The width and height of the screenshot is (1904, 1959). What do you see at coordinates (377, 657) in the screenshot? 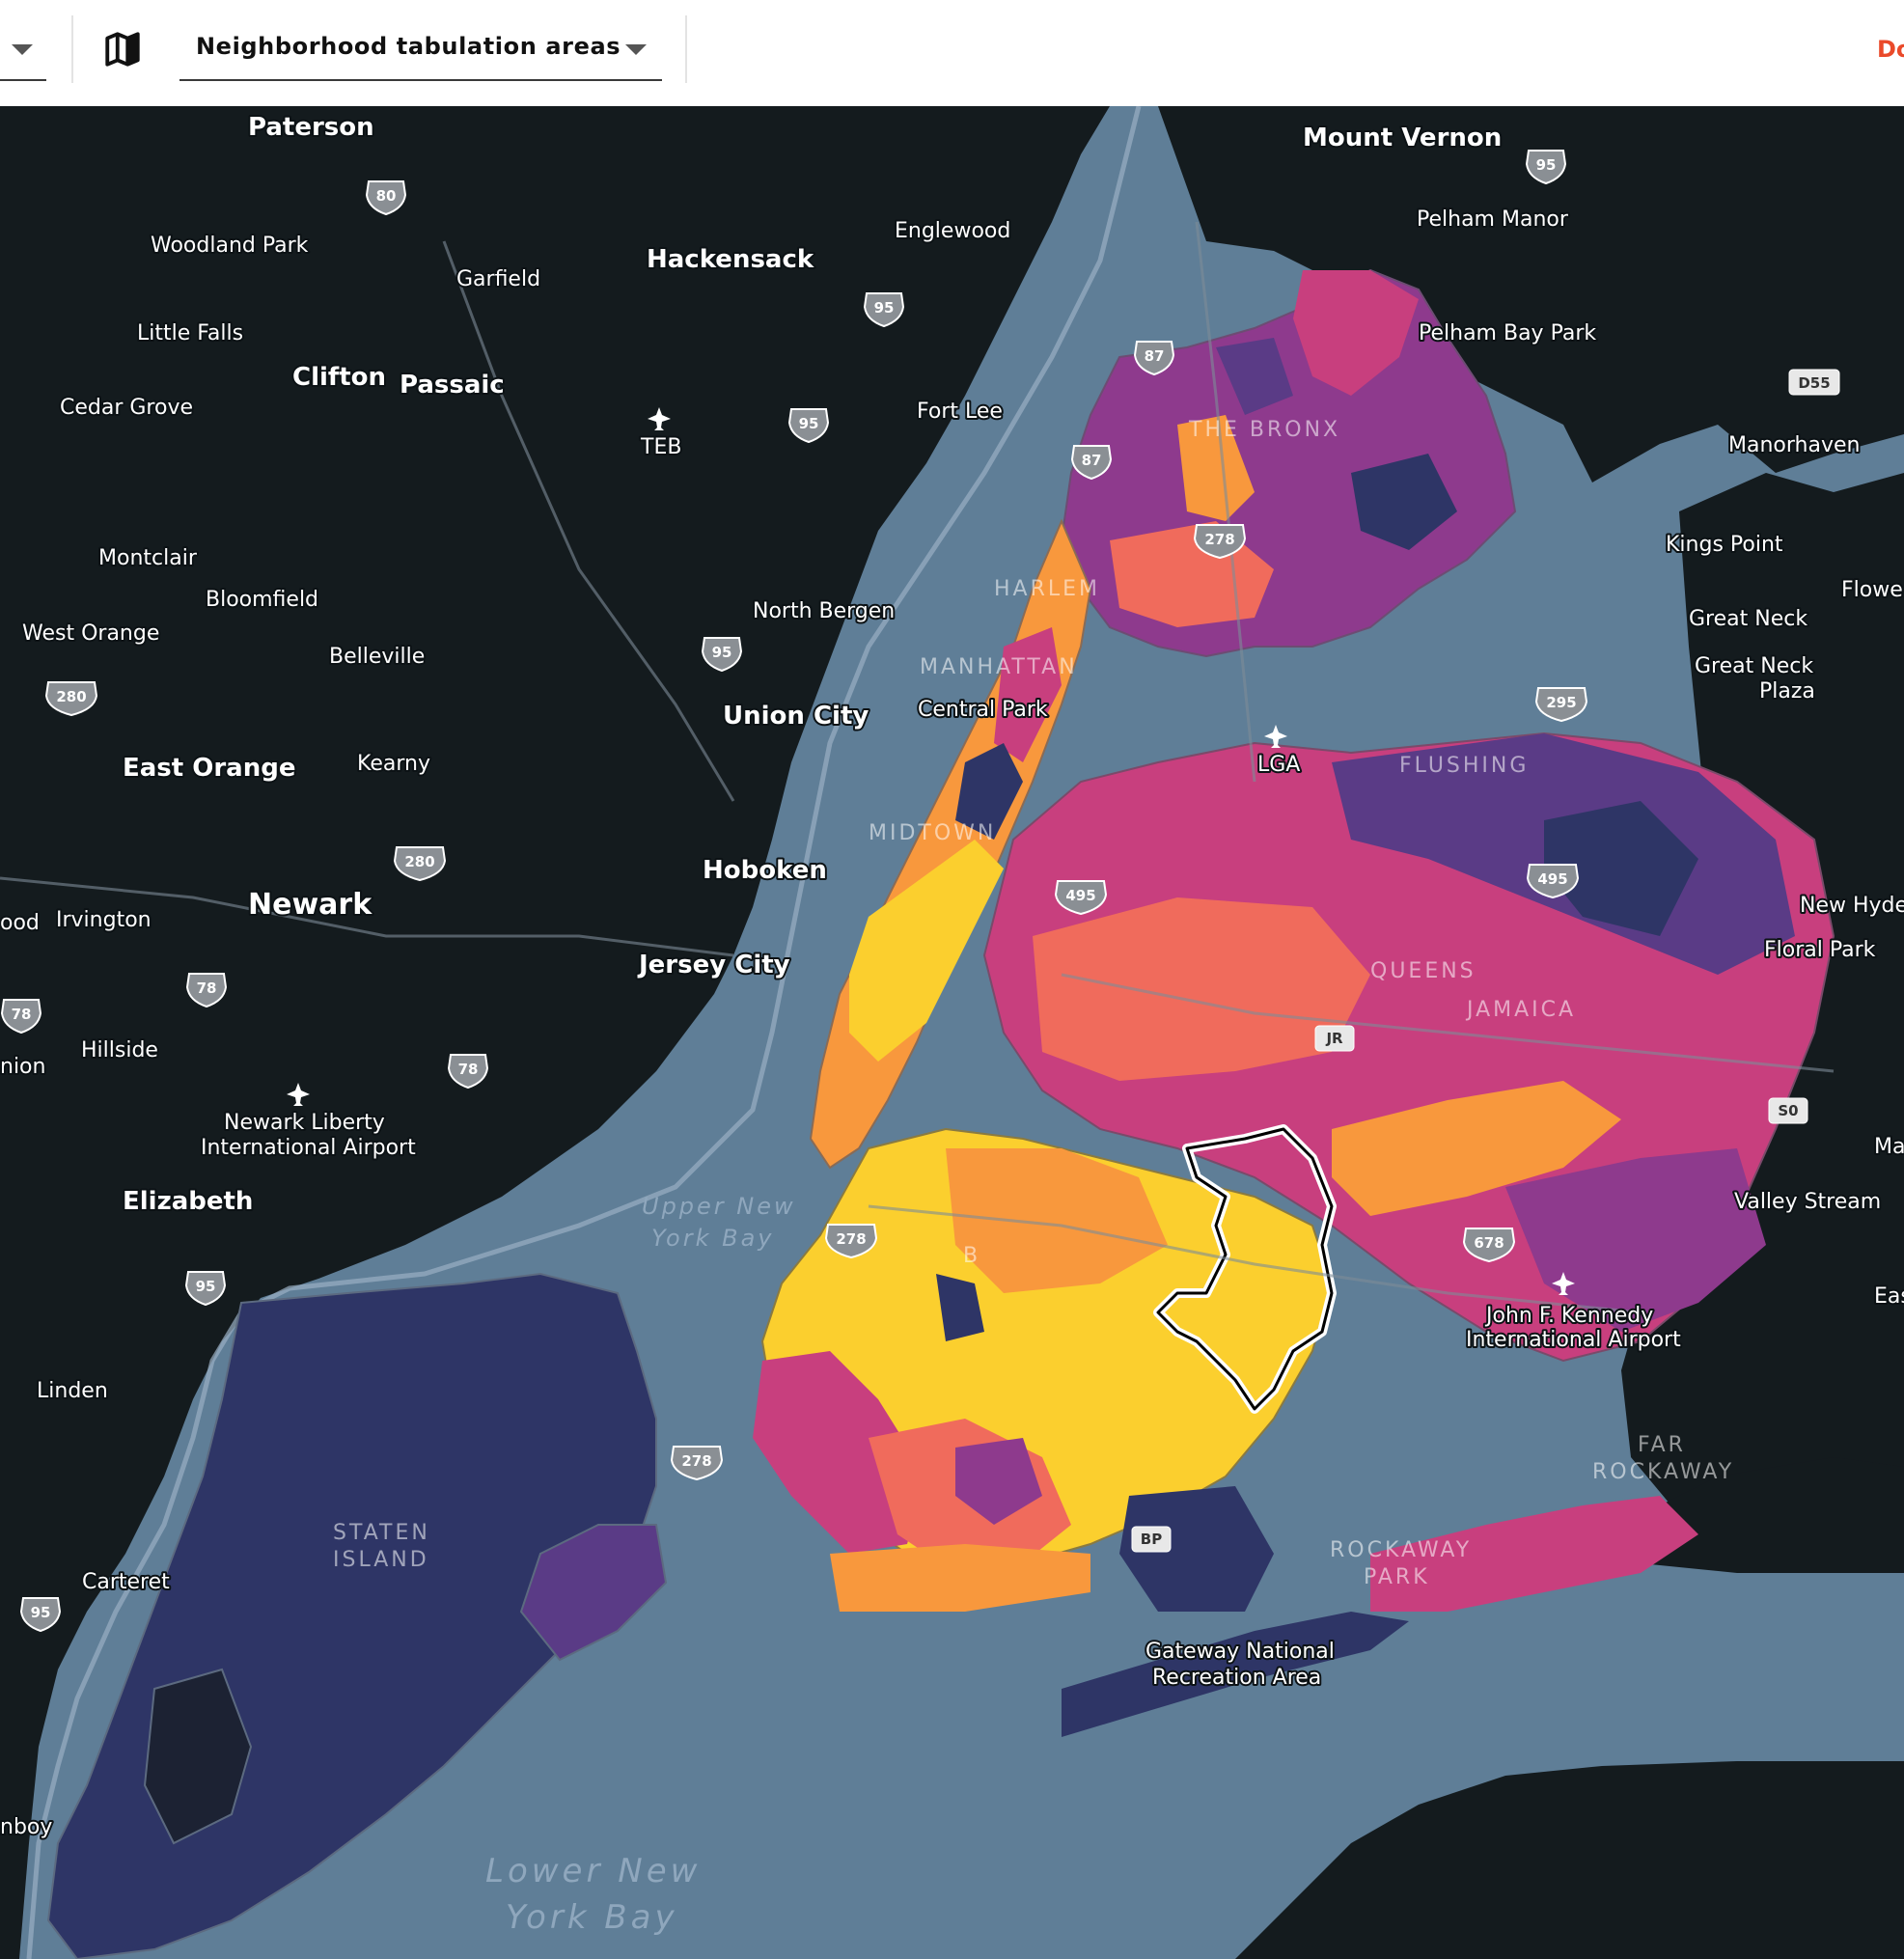
I see `place-label-belleville: Belleville` at bounding box center [377, 657].